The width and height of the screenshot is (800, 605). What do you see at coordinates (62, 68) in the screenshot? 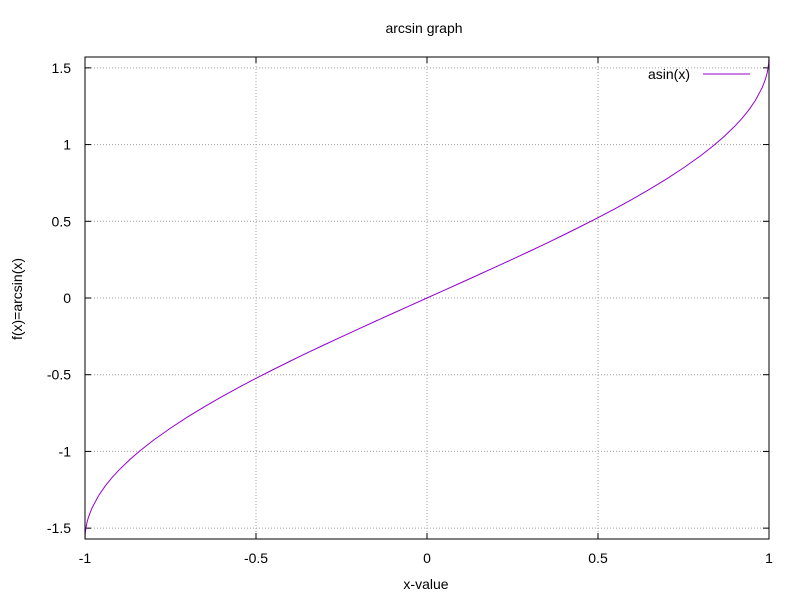
I see `y-tick-label: 1.5` at bounding box center [62, 68].